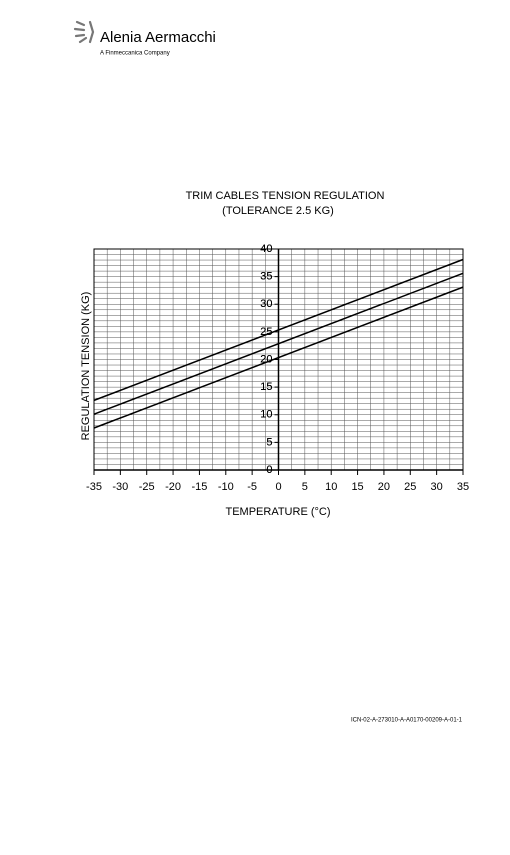 Image resolution: width=510 pixels, height=855 pixels. Describe the element at coordinates (84, 32) in the screenshot. I see `logo-icon` at that location.